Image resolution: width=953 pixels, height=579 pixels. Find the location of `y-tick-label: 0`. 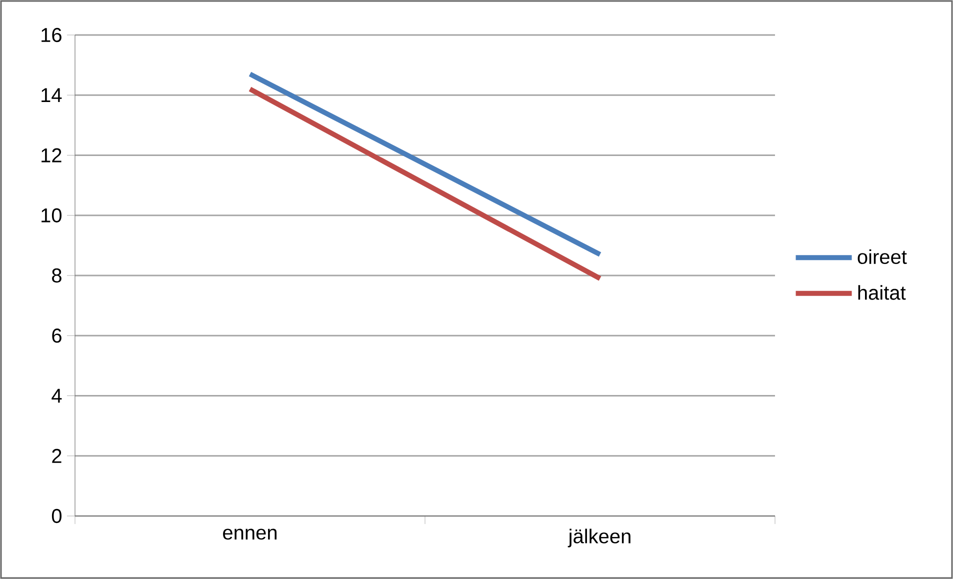

y-tick-label: 0 is located at coordinates (57, 516).